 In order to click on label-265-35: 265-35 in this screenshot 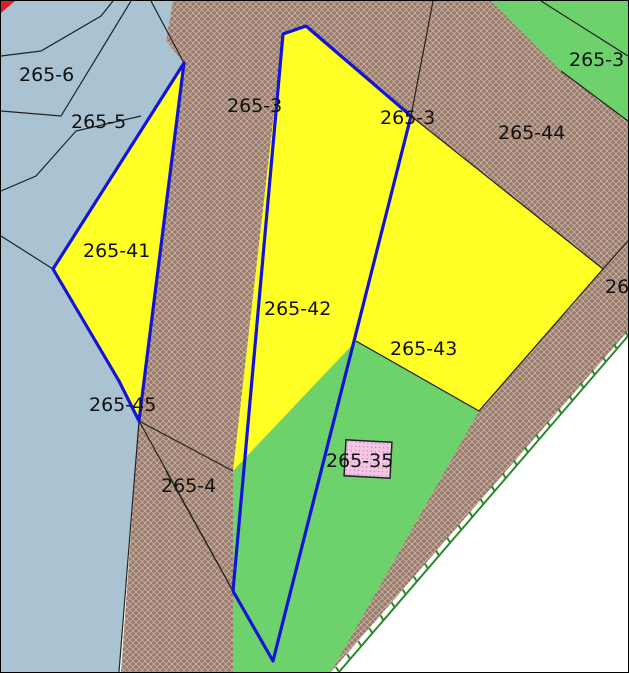, I will do `click(359, 461)`.